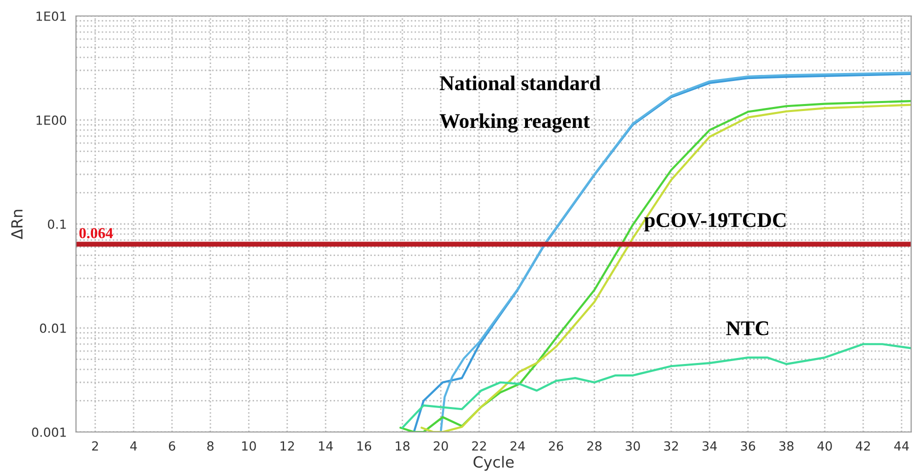 This screenshot has height=474, width=913. I want to click on x-tick-label: 34, so click(709, 446).